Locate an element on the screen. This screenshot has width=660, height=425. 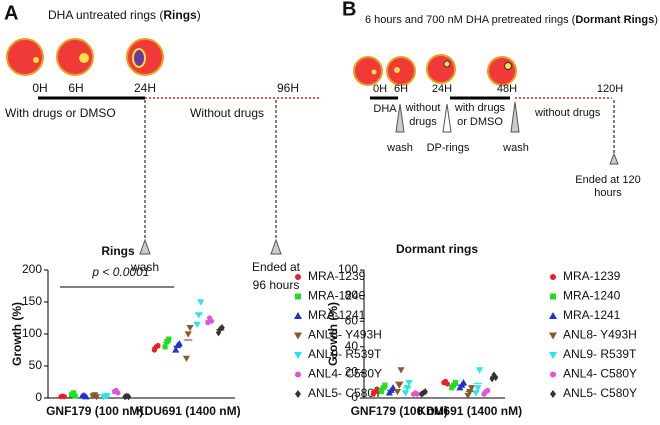
y-tick-label: 200 is located at coordinates (32, 269).